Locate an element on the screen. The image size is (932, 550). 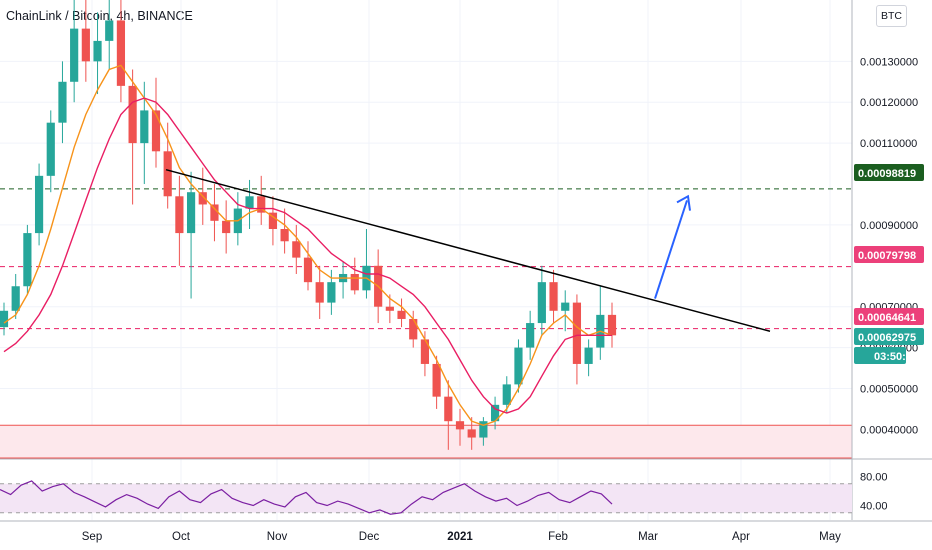
price-tag-resistance: 0.00098819 is located at coordinates (887, 174).